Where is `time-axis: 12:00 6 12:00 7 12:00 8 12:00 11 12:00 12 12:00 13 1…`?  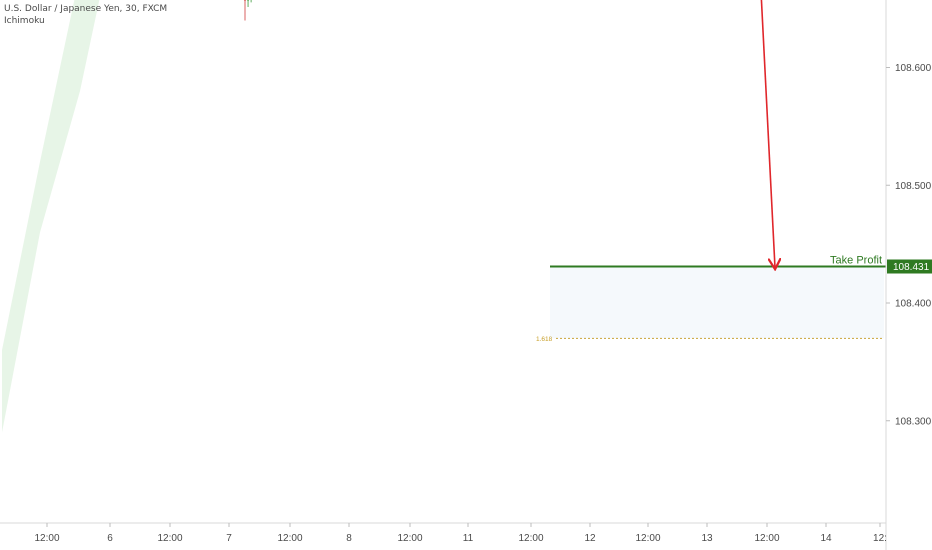 time-axis: 12:00 6 12:00 7 12:00 8 12:00 11 12:00 12 12:00 13 1… is located at coordinates (443, 533).